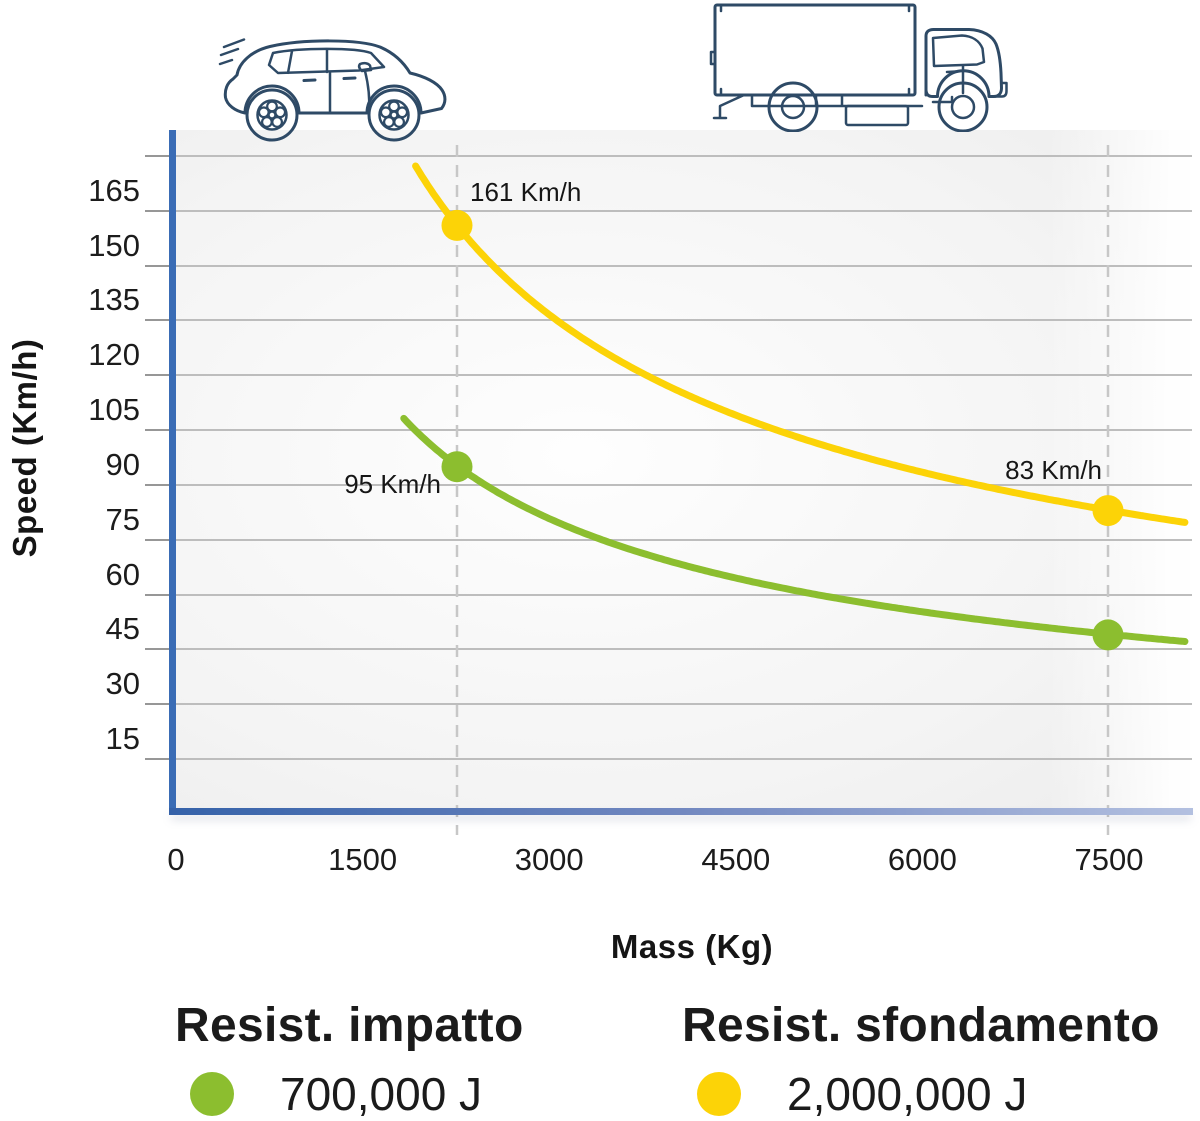  I want to click on legend-series-value: 700,000 J, so click(381, 1094).